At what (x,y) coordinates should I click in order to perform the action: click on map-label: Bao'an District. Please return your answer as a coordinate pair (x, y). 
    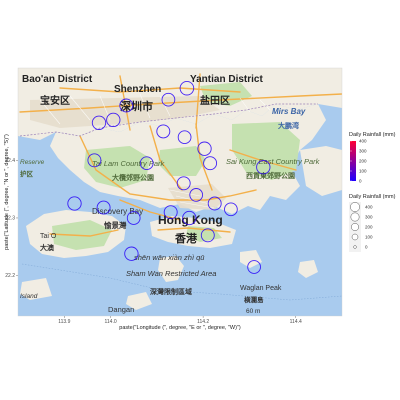
    Looking at the image, I should click on (57, 79).